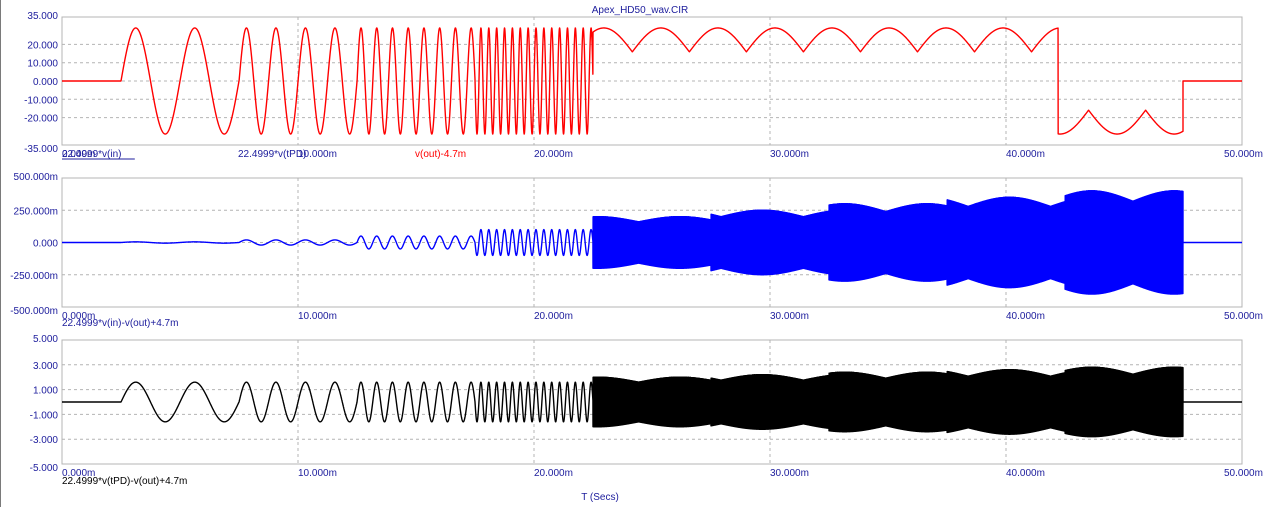 This screenshot has height=507, width=1269. I want to click on y-tick-label: 10.000, so click(42, 64).